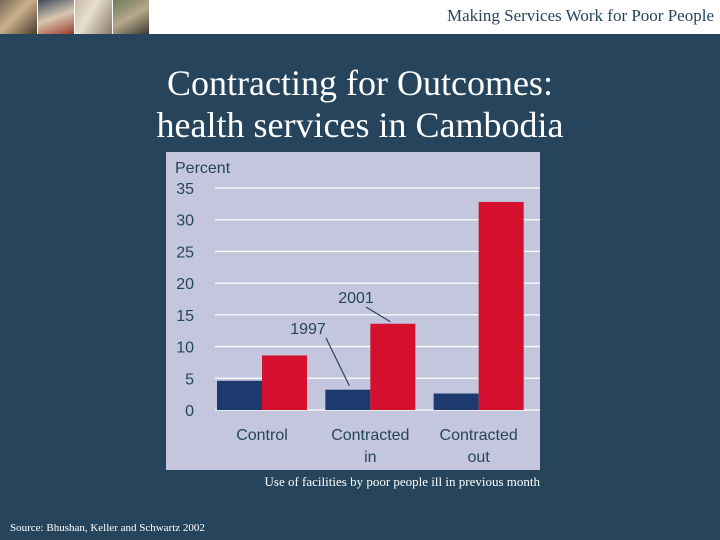  I want to click on x-tick-label: out, so click(479, 457).